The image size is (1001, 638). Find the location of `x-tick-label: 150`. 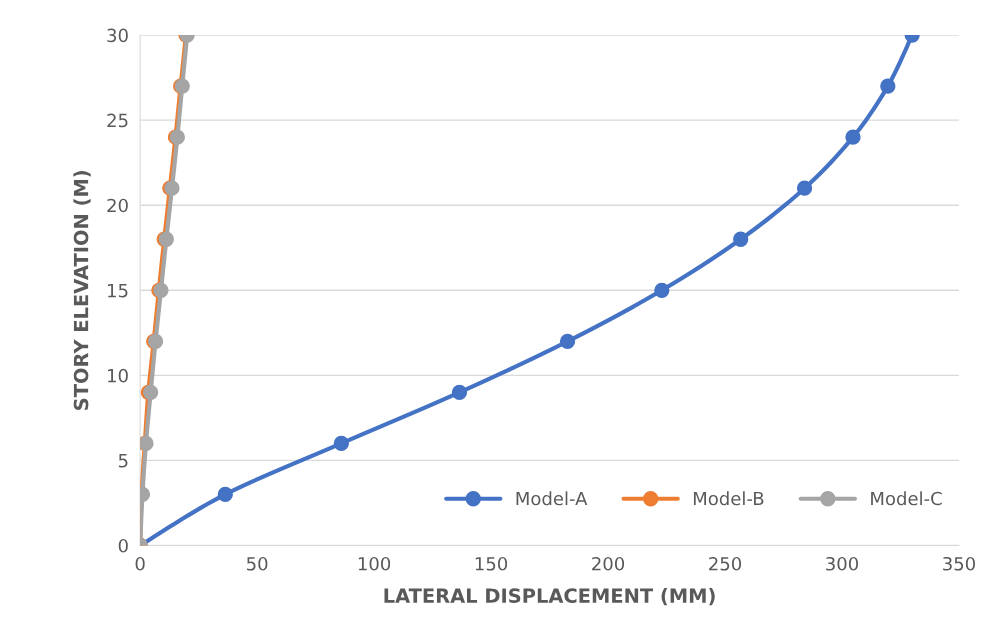

x-tick-label: 150 is located at coordinates (491, 563).